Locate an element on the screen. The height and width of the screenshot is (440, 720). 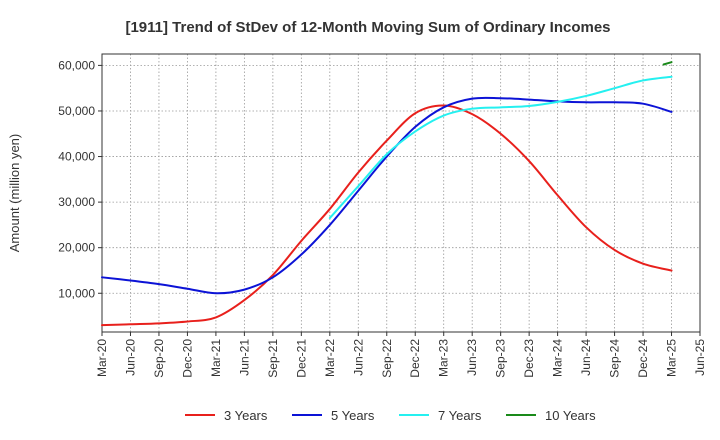
x-tick-label: Sep-22 is located at coordinates (387, 358).